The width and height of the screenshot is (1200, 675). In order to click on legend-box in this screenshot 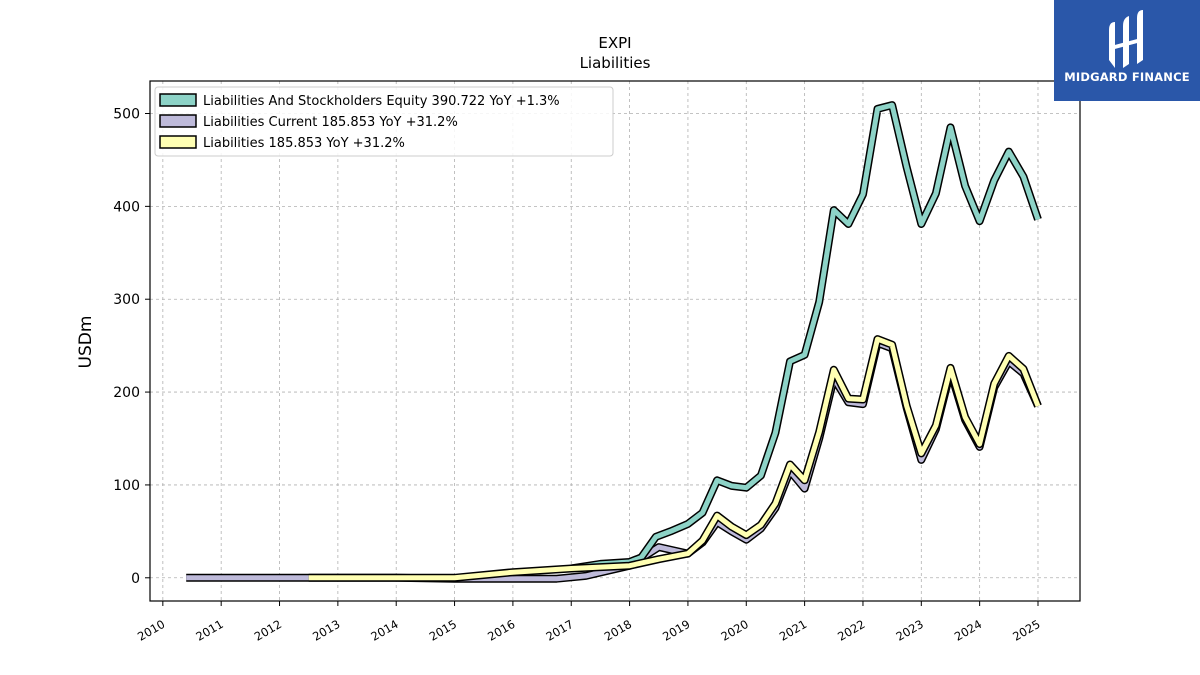, I will do `click(384, 121)`.